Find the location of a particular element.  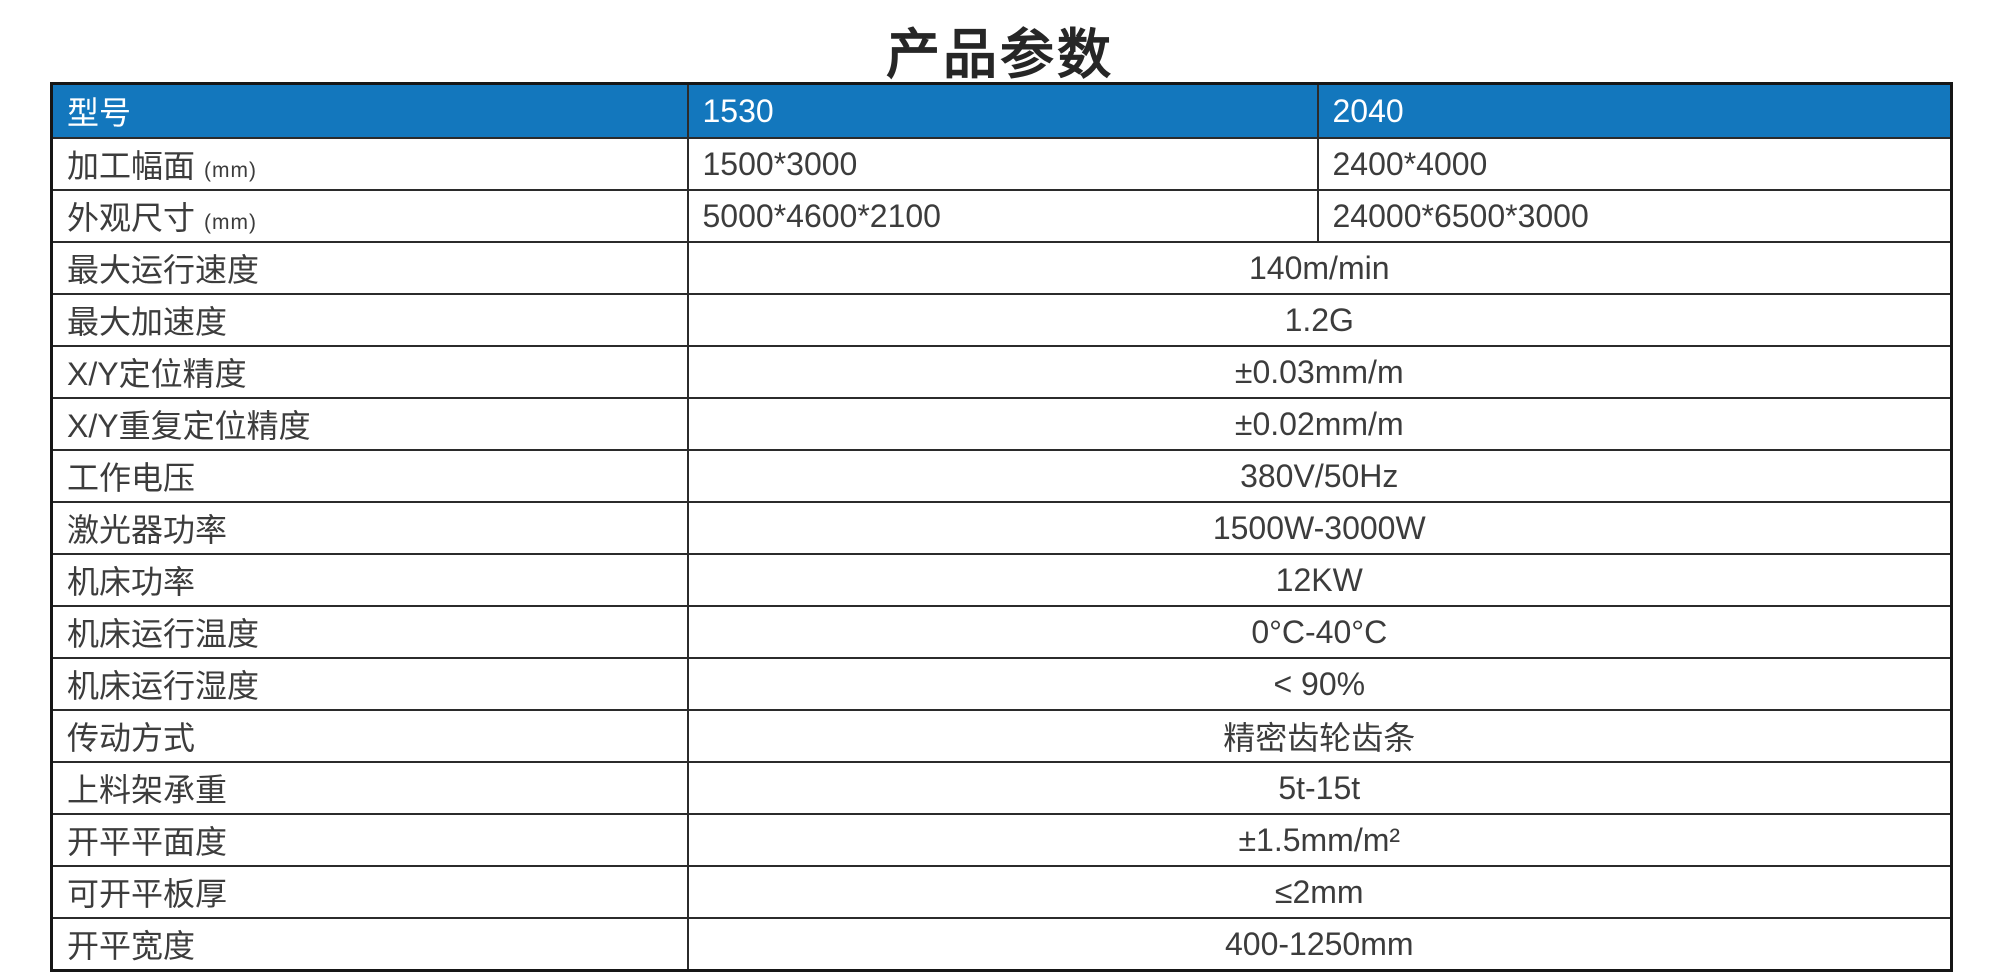

row-transmission-type: 传动方式 精密齿轮齿条 is located at coordinates (1001, 736).